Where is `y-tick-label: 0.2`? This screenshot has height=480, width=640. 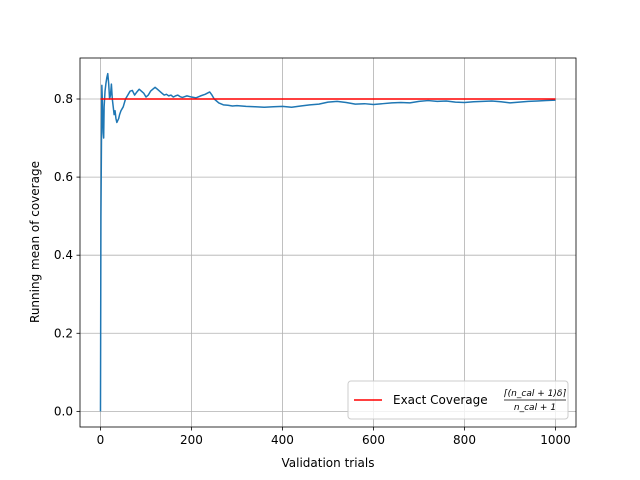 y-tick-label: 0.2 is located at coordinates (63, 333).